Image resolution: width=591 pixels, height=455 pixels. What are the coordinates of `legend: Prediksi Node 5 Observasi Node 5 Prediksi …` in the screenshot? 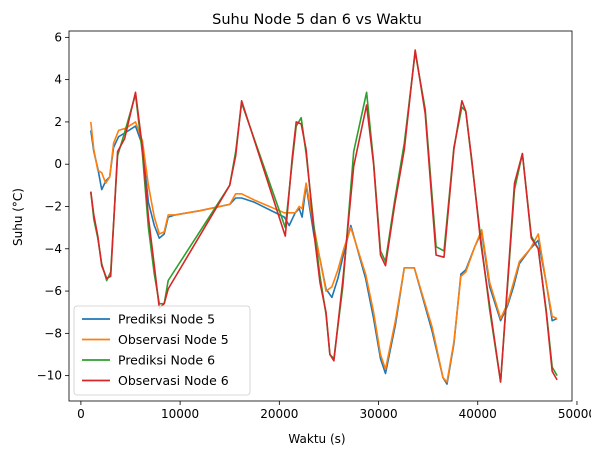 It's located at (162, 350).